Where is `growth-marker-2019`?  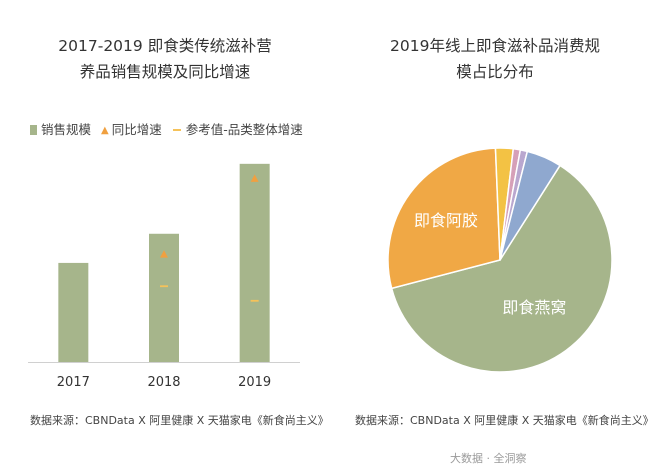 growth-marker-2019 is located at coordinates (254, 178).